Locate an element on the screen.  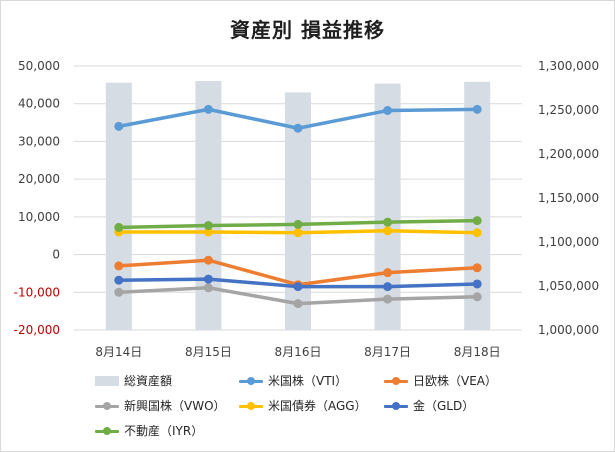
legend-label: 金（GLD） is located at coordinates (444, 406).